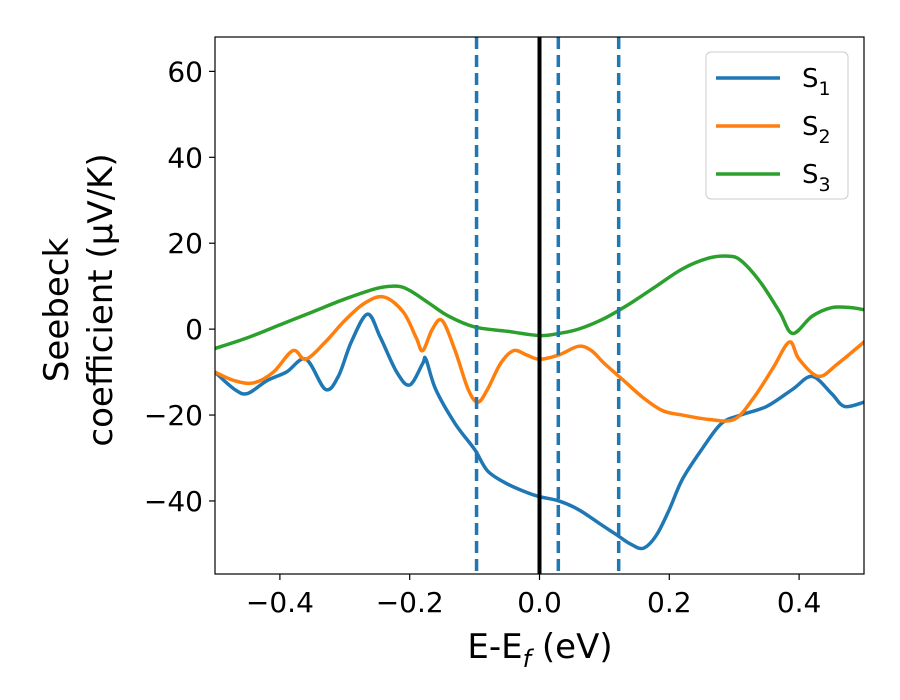 This screenshot has height=700, width=900. Describe the element at coordinates (173, 415) in the screenshot. I see `y-tick-label: −20` at that location.